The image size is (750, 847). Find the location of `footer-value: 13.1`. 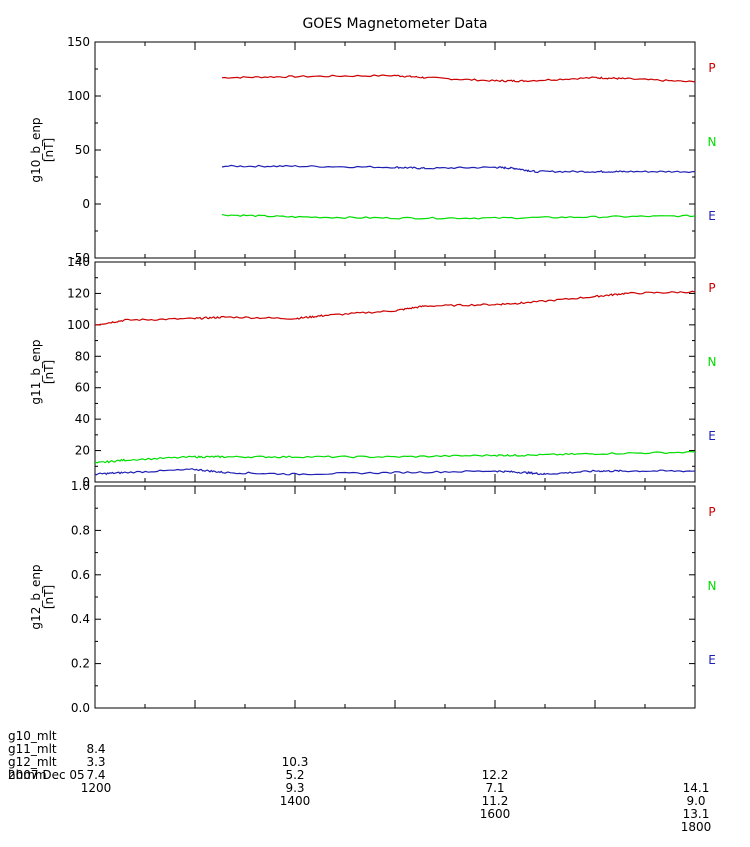

footer-value: 13.1 is located at coordinates (696, 814).